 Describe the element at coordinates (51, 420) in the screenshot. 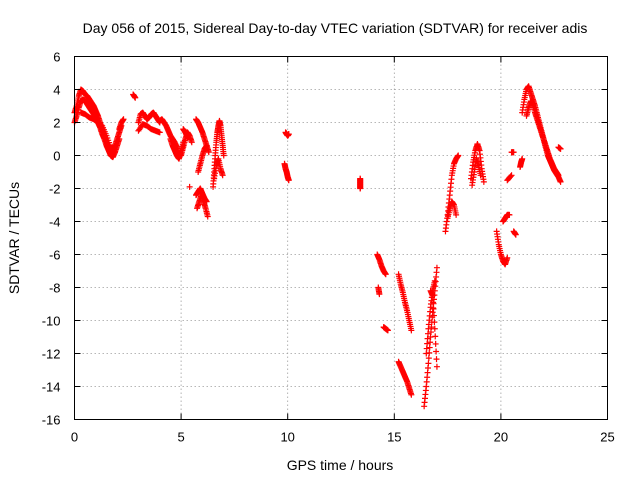

I see `y-tick-label: -16` at that location.